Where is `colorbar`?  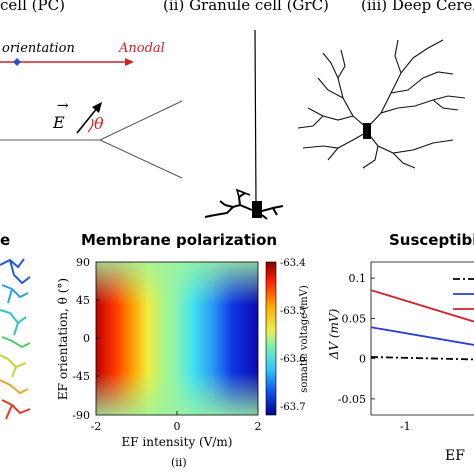
colorbar is located at coordinates (271, 338).